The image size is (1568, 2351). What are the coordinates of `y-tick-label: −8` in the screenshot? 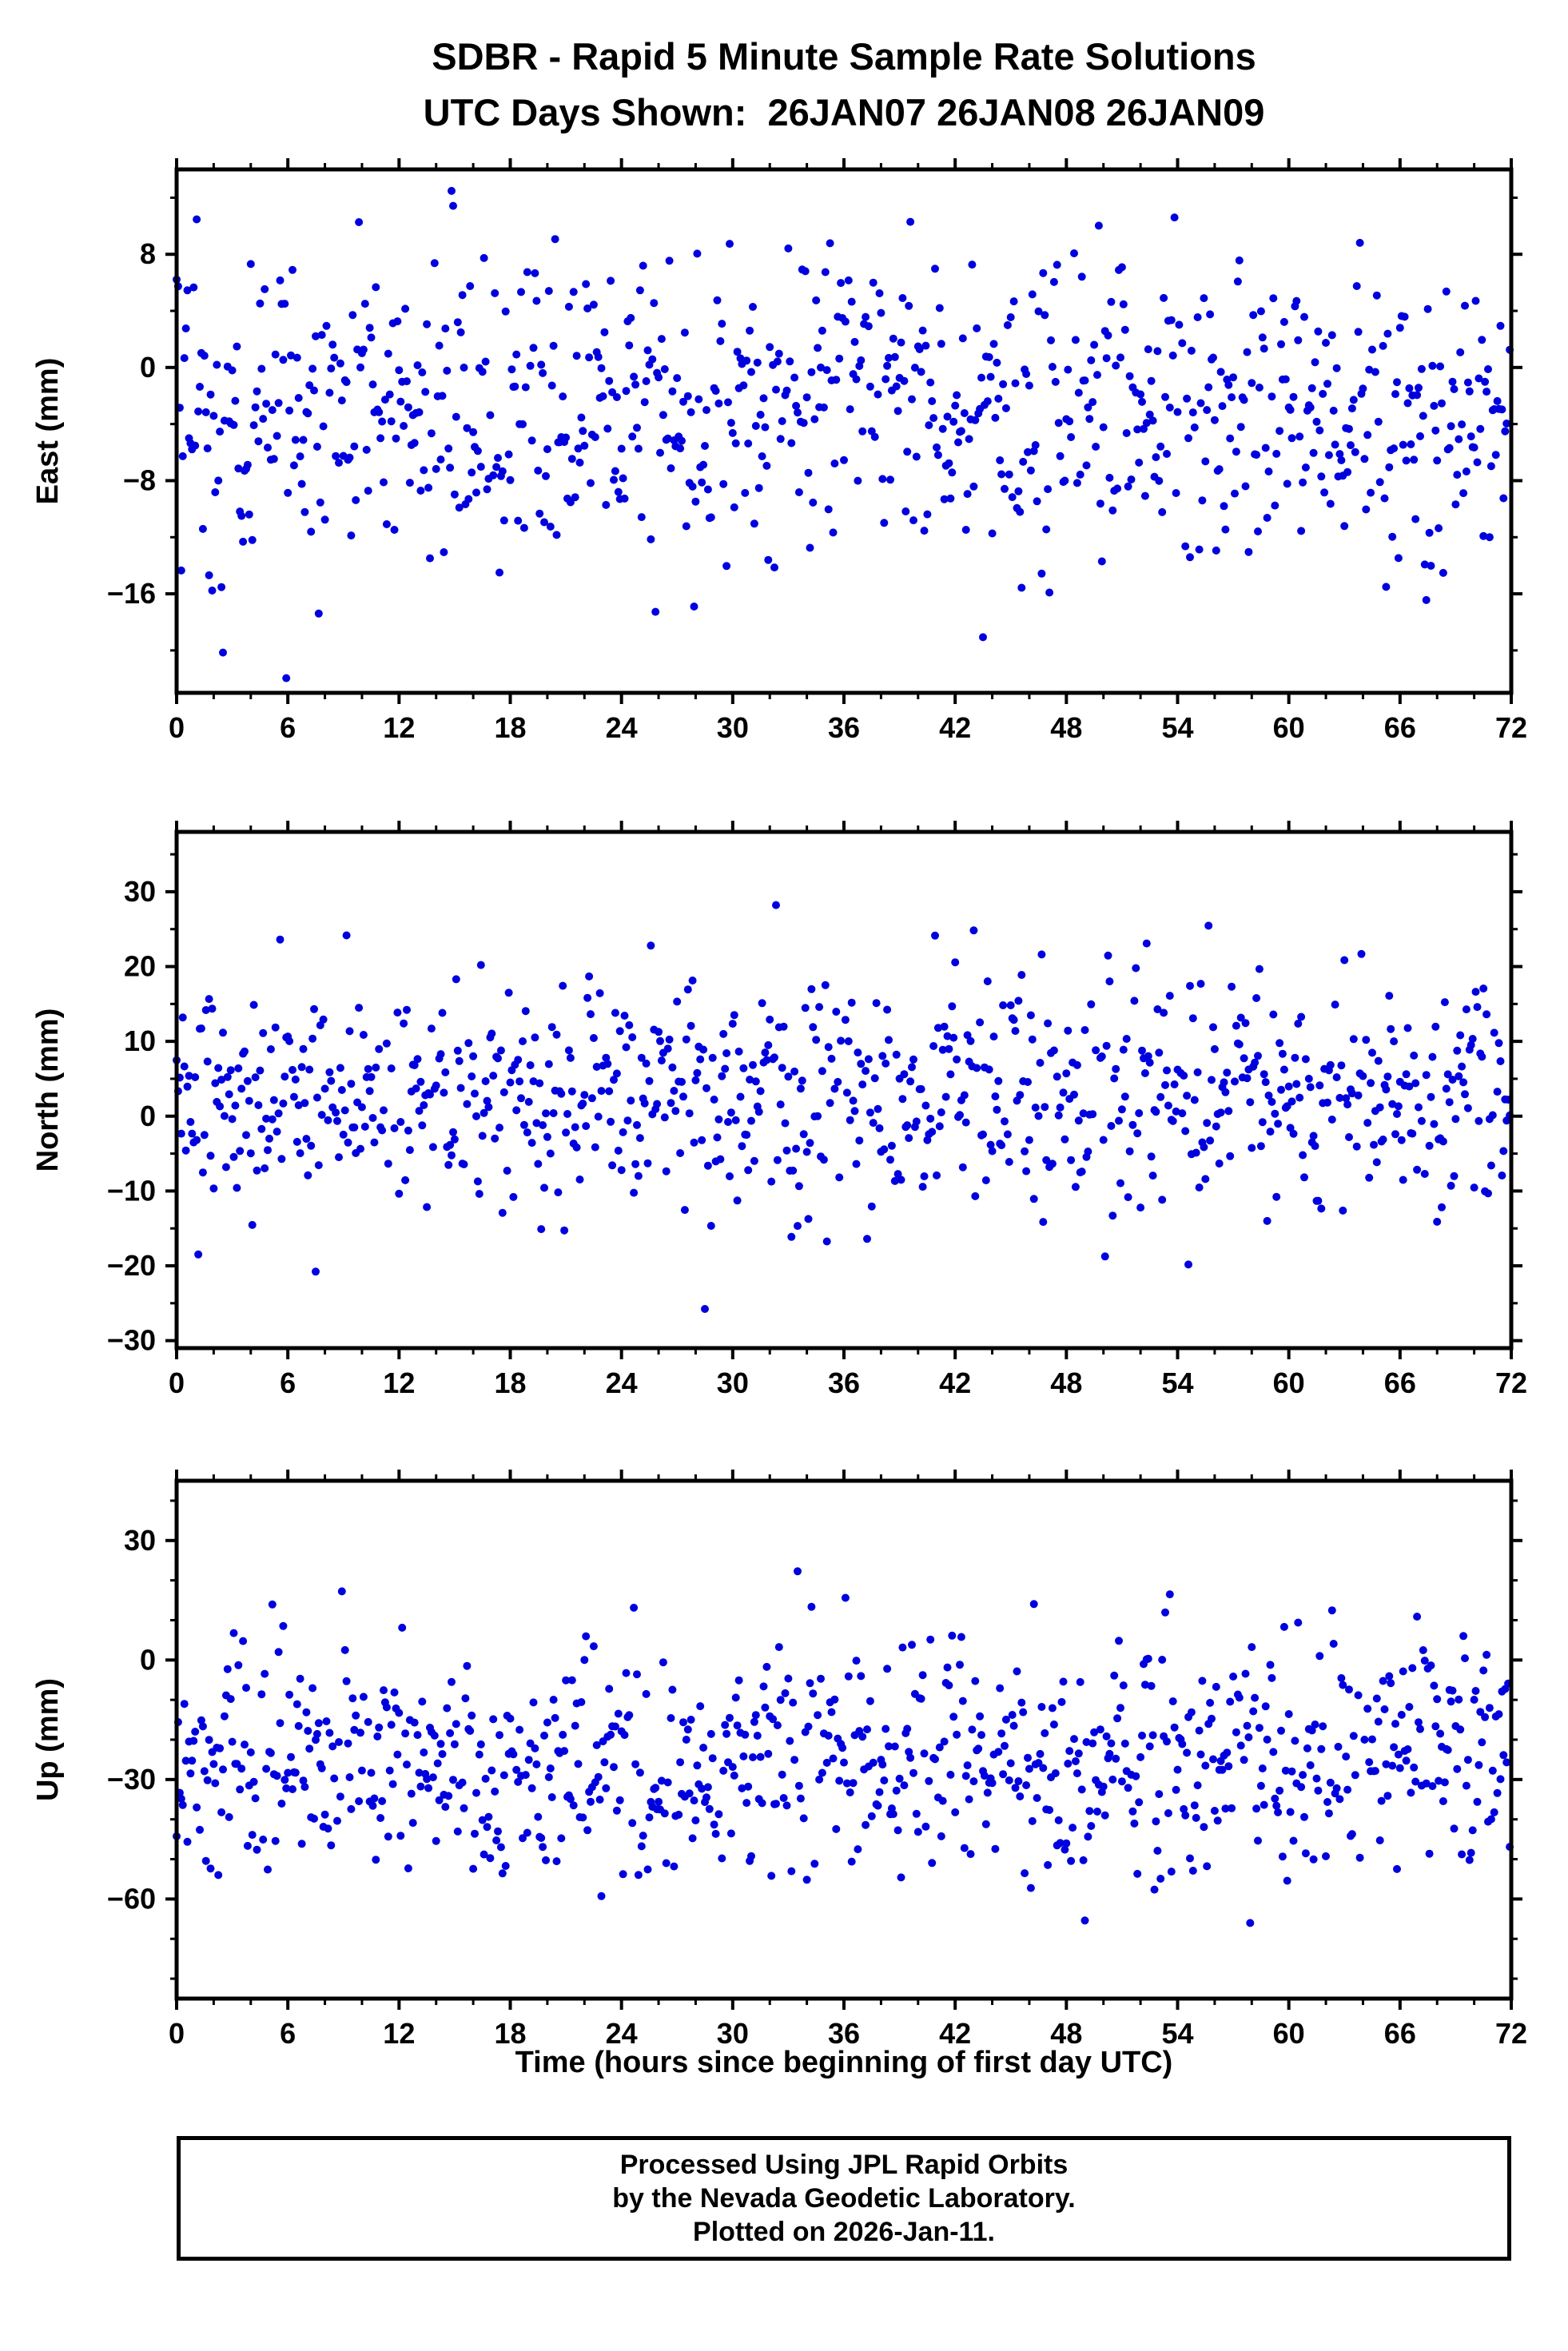 It's located at (139, 479).